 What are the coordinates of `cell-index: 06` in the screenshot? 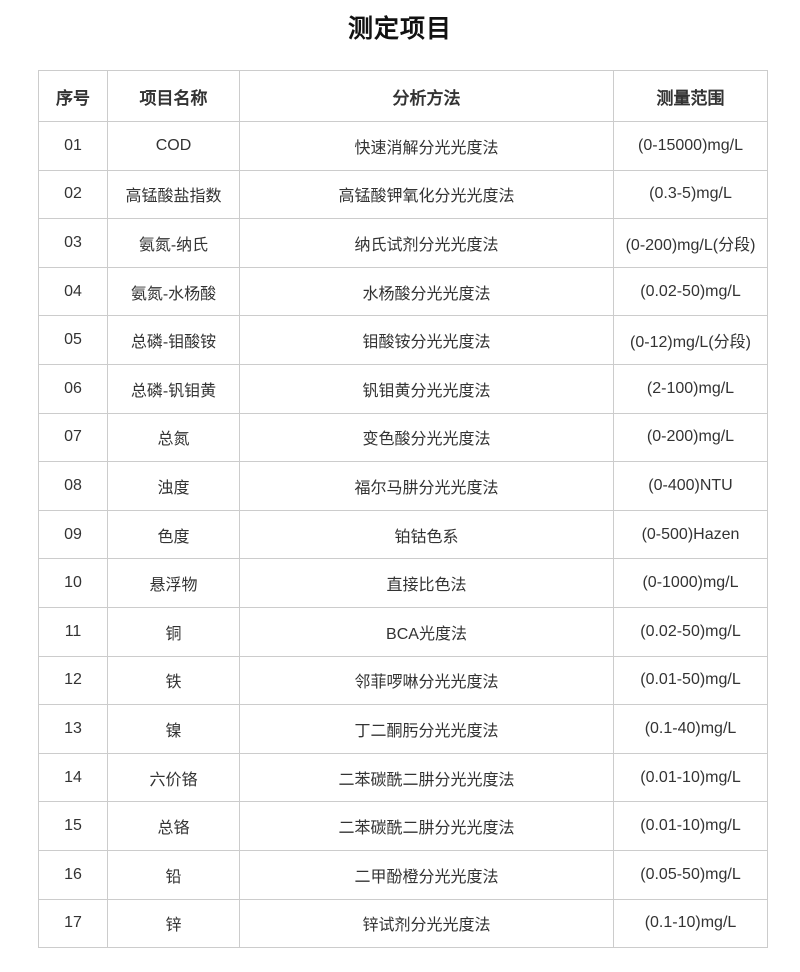 It's located at (73, 388).